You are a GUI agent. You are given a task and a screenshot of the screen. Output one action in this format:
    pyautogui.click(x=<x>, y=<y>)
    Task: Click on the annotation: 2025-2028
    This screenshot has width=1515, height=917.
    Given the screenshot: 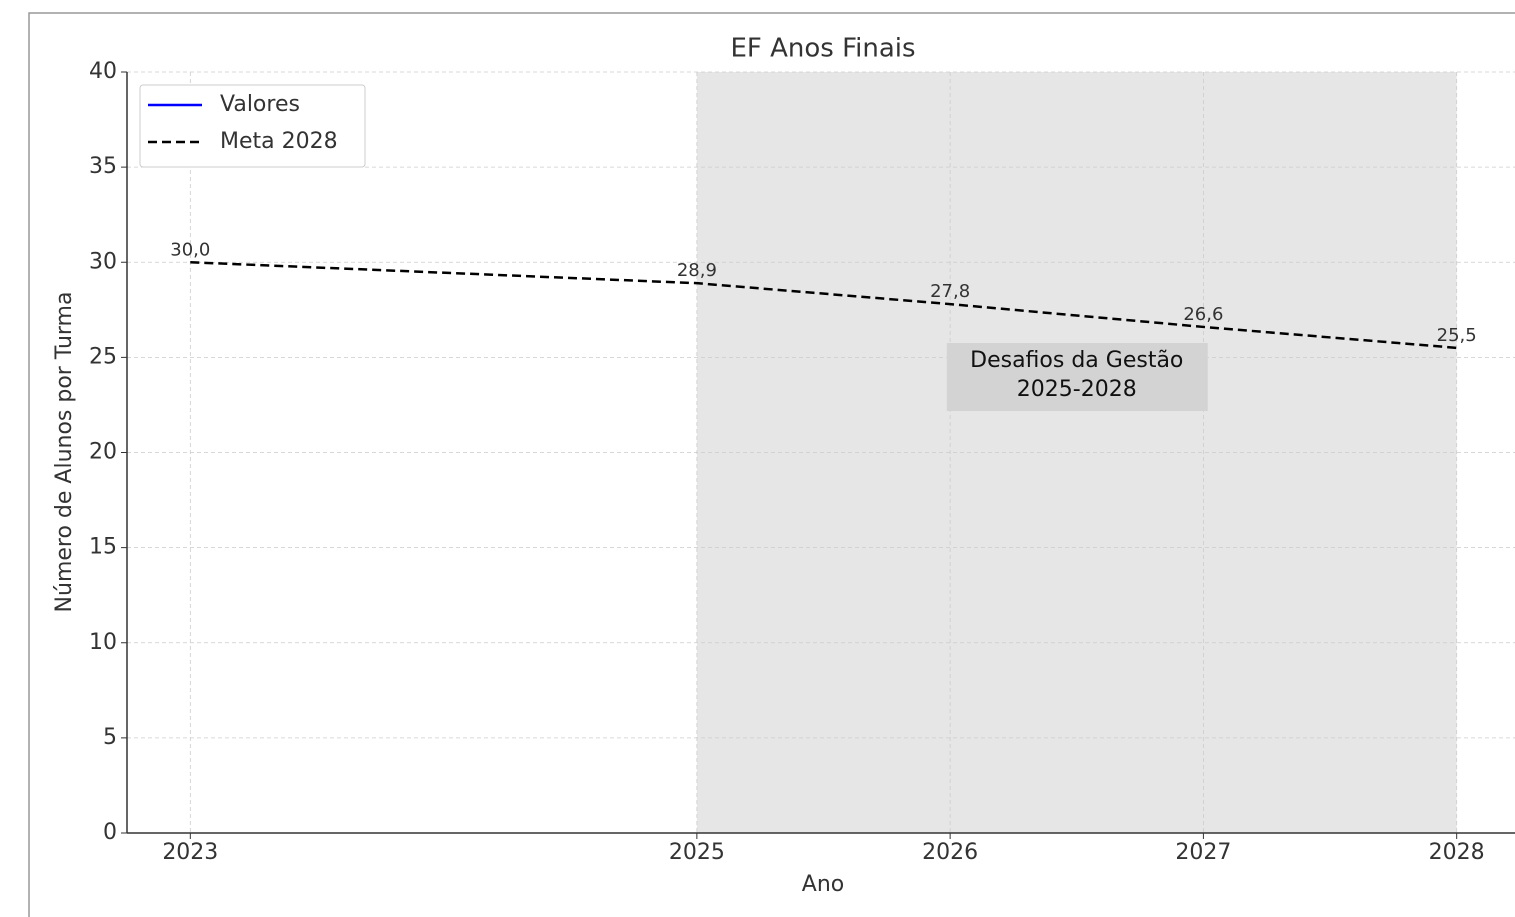 What is the action you would take?
    pyautogui.click(x=1077, y=389)
    